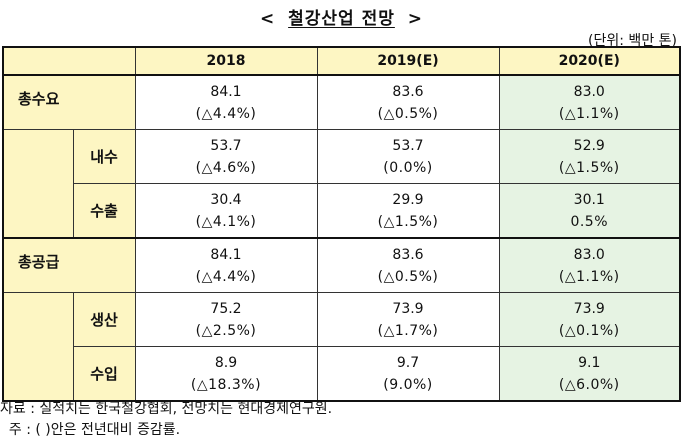 This screenshot has height=440, width=683. What do you see at coordinates (408, 61) in the screenshot?
I see `header-col-2019: 2019(E)` at bounding box center [408, 61].